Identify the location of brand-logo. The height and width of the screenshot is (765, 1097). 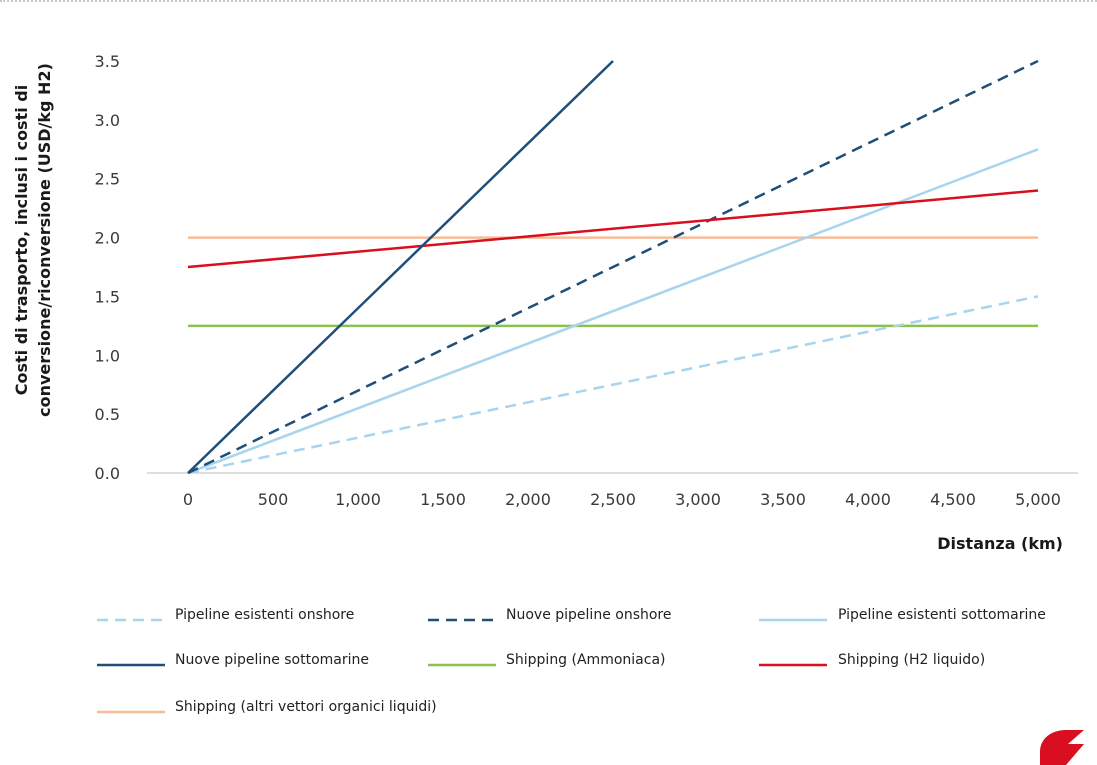
(1062, 747).